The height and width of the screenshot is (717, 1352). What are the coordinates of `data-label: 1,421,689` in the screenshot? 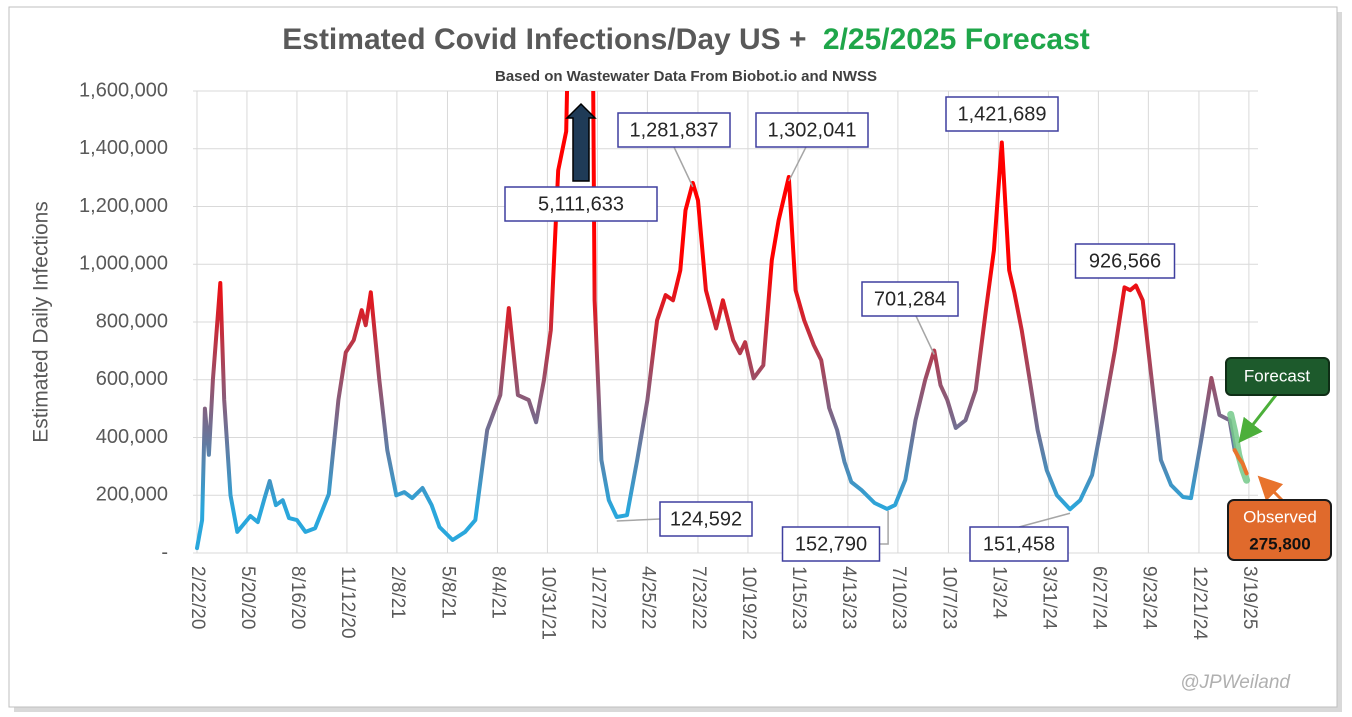 It's located at (1002, 114).